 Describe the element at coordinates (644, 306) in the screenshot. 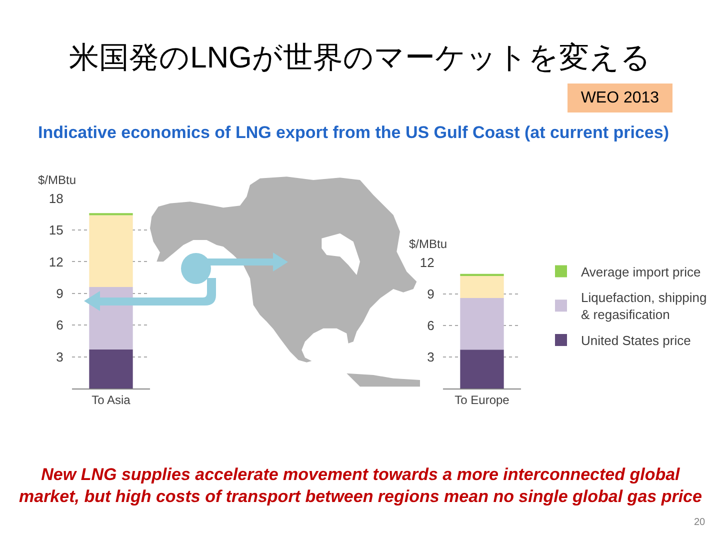

I see `legend-label: Liquefaction, shipping & regasification` at that location.